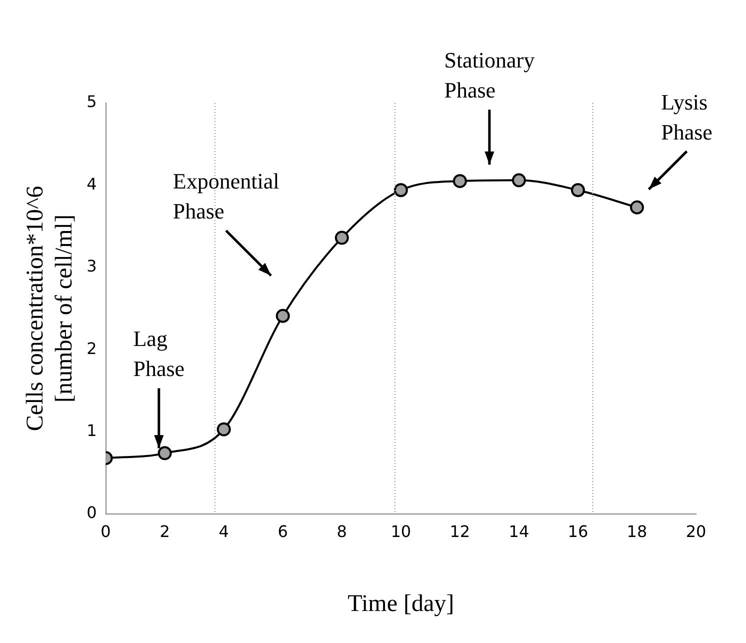 The width and height of the screenshot is (746, 643). What do you see at coordinates (223, 531) in the screenshot?
I see `x-tick-label: 4` at bounding box center [223, 531].